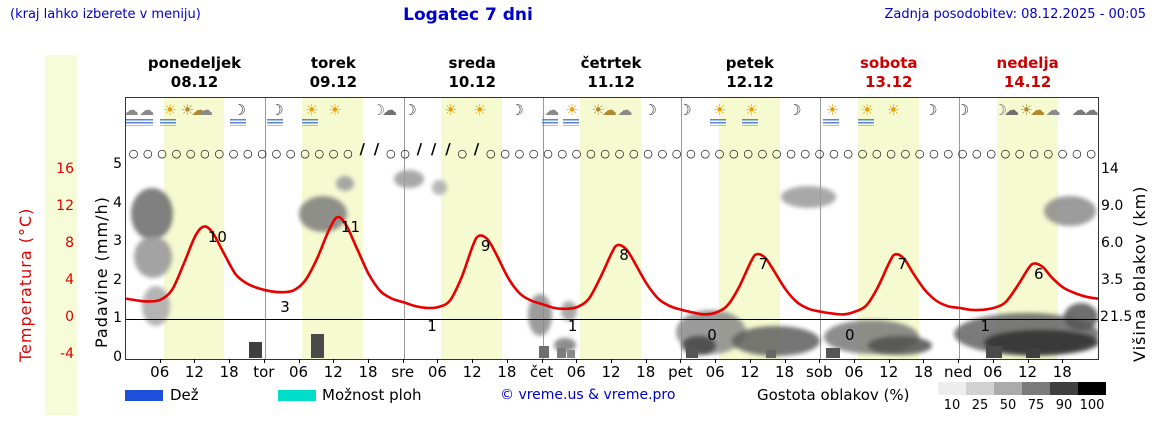  What do you see at coordinates (472, 82) in the screenshot?
I see `day-date: 10.12` at bounding box center [472, 82].